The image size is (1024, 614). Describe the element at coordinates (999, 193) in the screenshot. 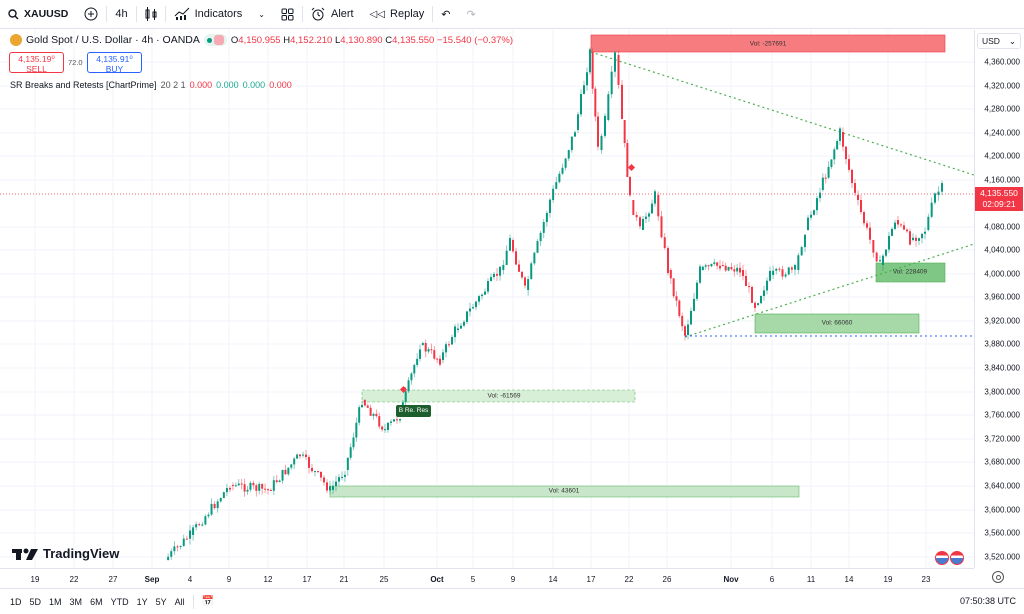

I see `current-price: 4,135.550` at that location.